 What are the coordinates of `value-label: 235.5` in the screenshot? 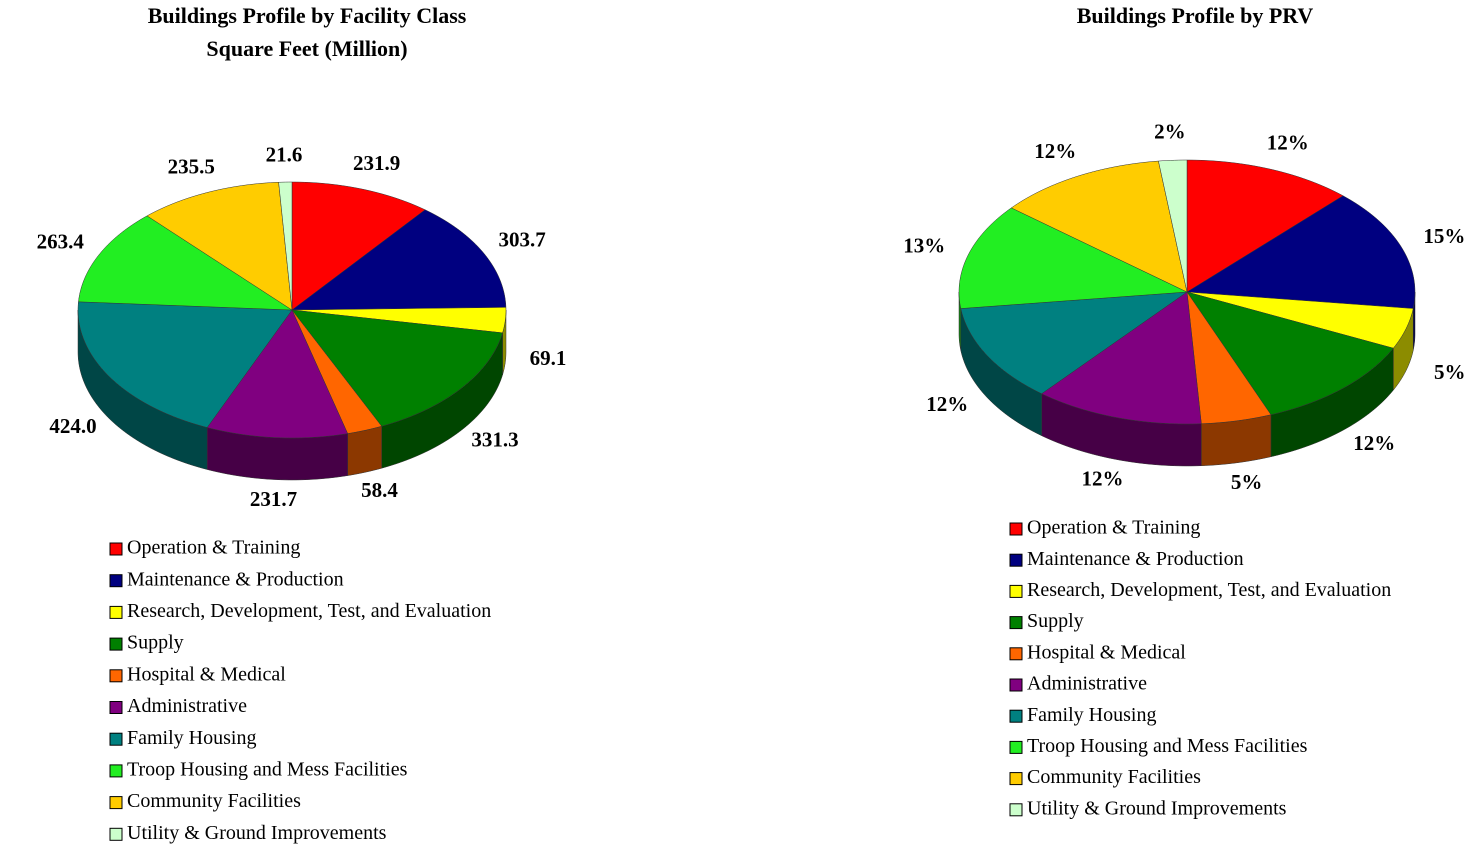 It's located at (191, 167).